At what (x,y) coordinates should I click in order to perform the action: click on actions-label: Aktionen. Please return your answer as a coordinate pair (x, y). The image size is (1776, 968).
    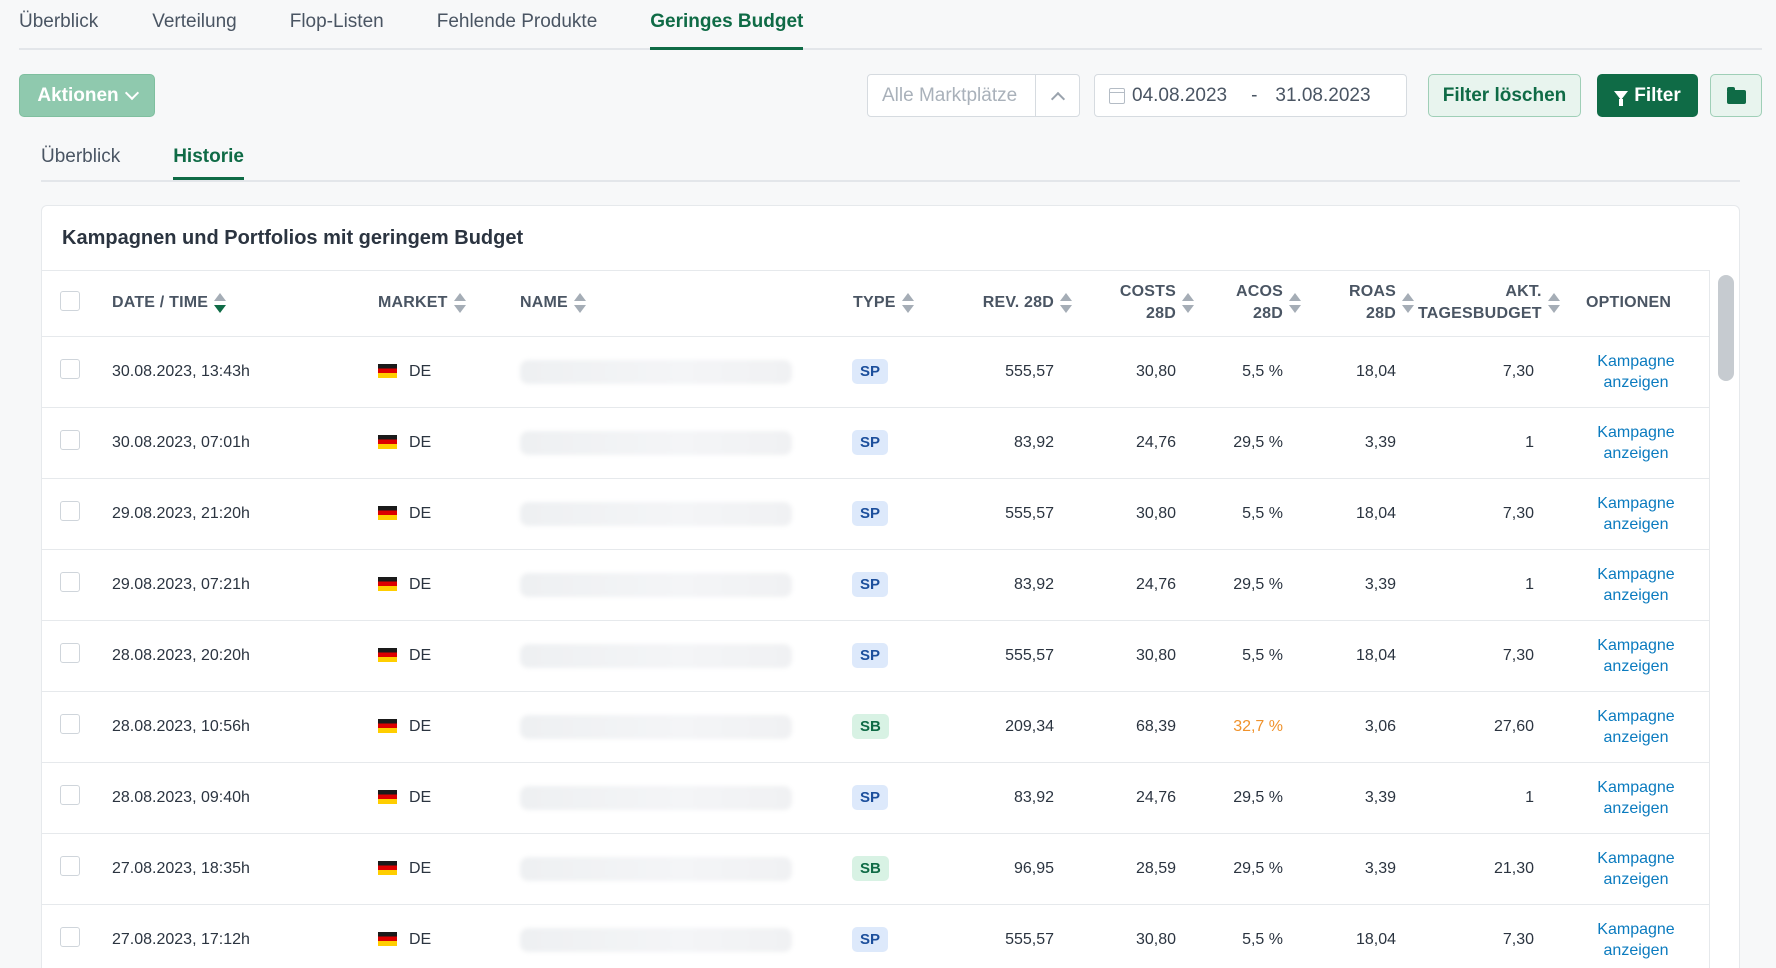
    Looking at the image, I should click on (78, 95).